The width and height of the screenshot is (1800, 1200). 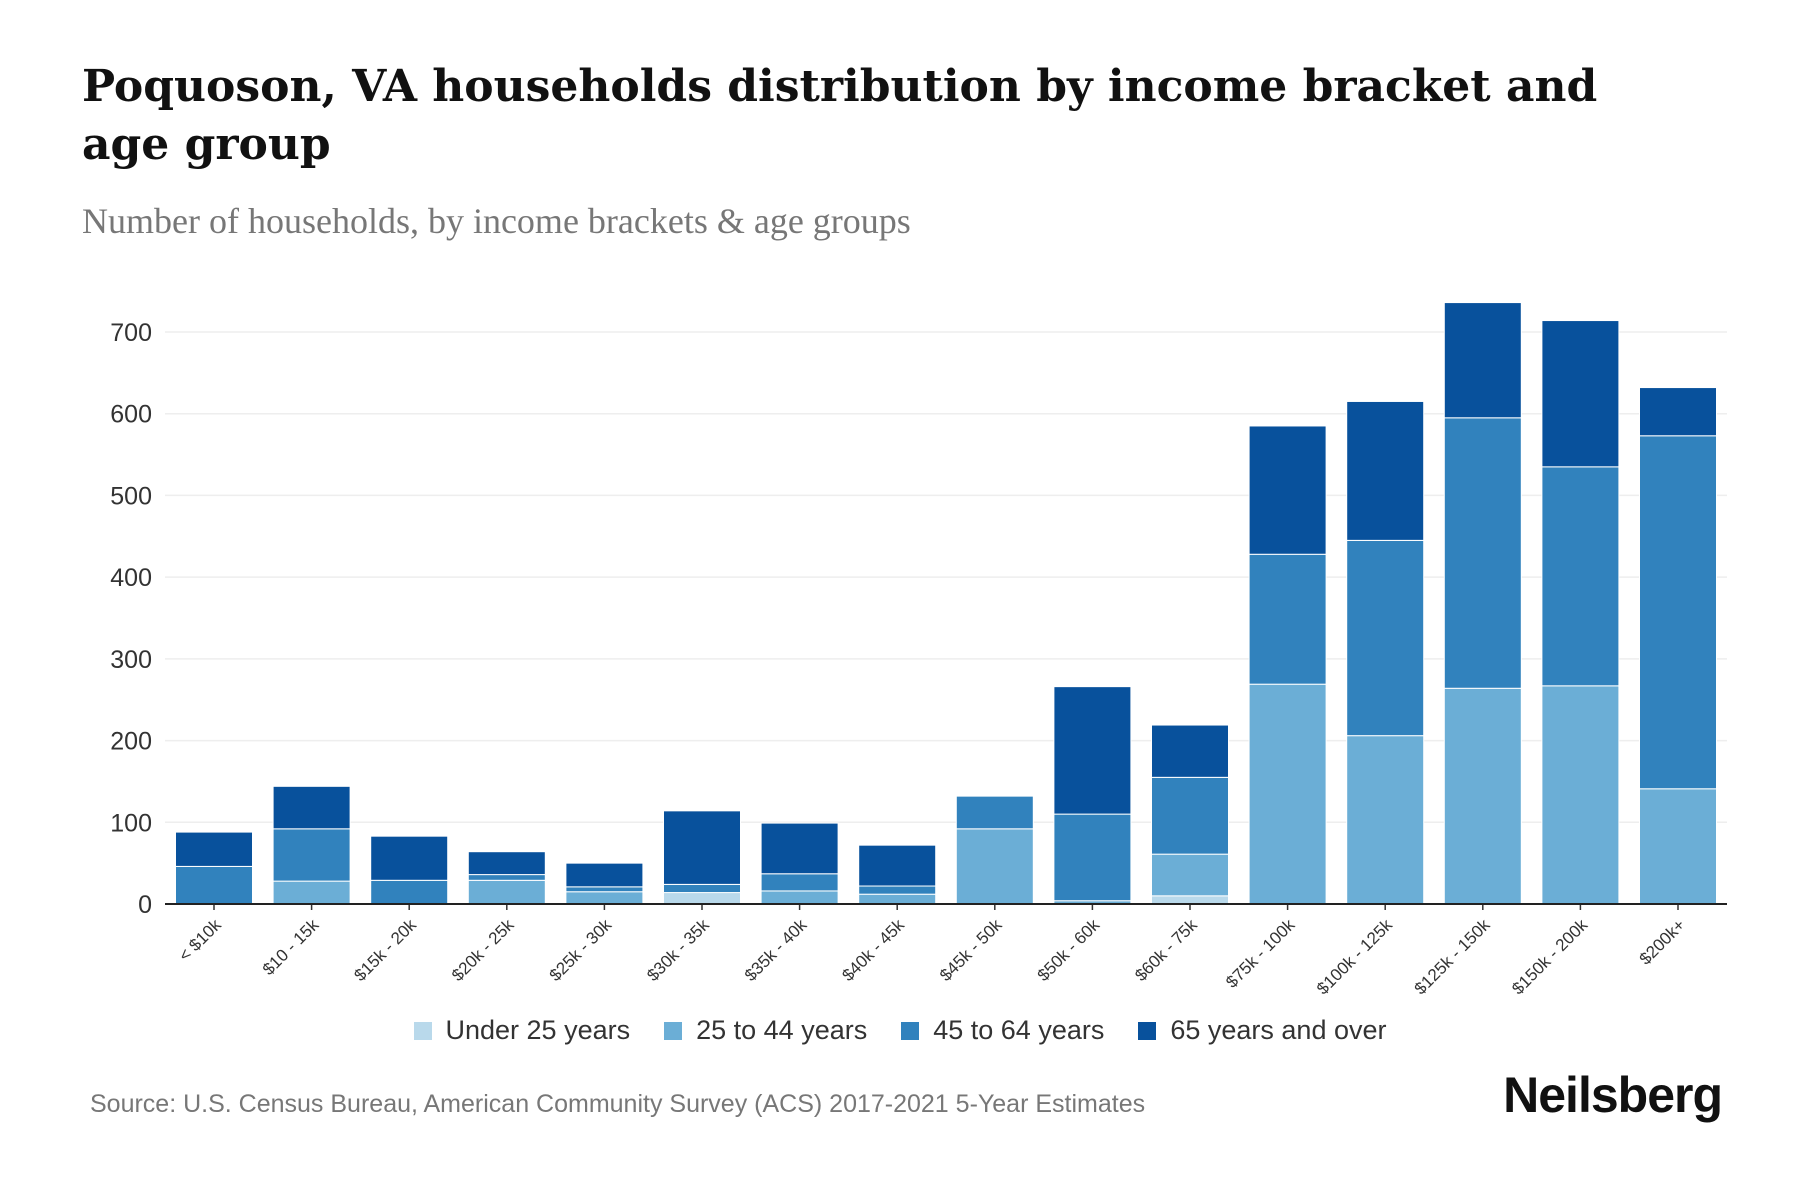 I want to click on y-tick-label: 100, so click(x=131, y=823).